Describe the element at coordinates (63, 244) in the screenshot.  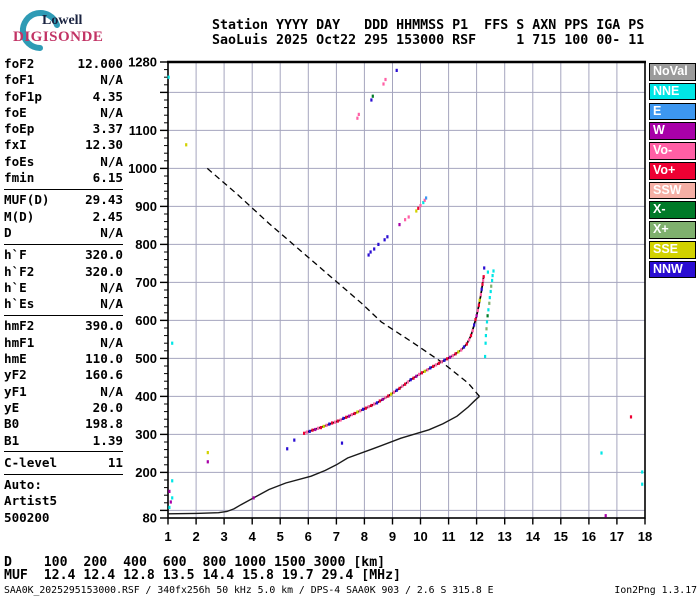
I see `panel-separator` at that location.